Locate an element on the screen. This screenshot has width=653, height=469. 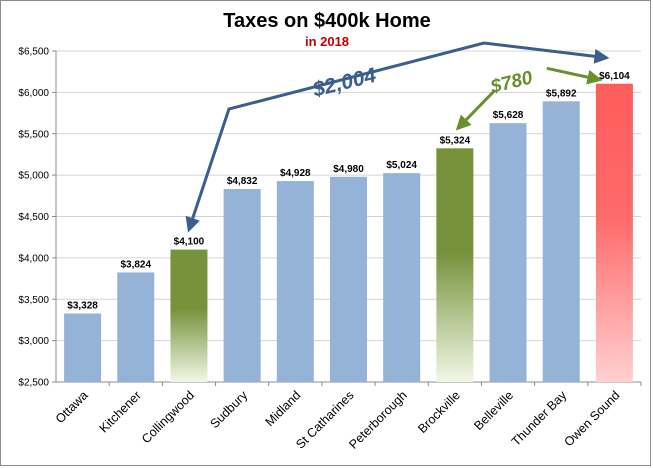
data-label: $3,328 is located at coordinates (82, 305).